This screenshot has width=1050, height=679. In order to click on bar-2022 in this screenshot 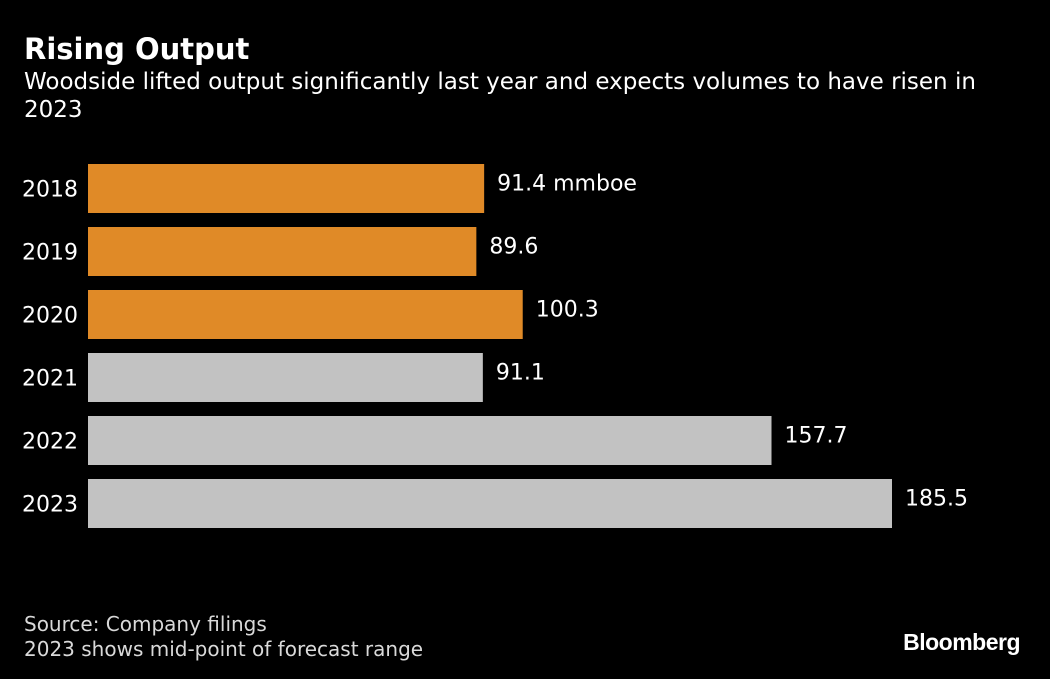, I will do `click(430, 440)`.